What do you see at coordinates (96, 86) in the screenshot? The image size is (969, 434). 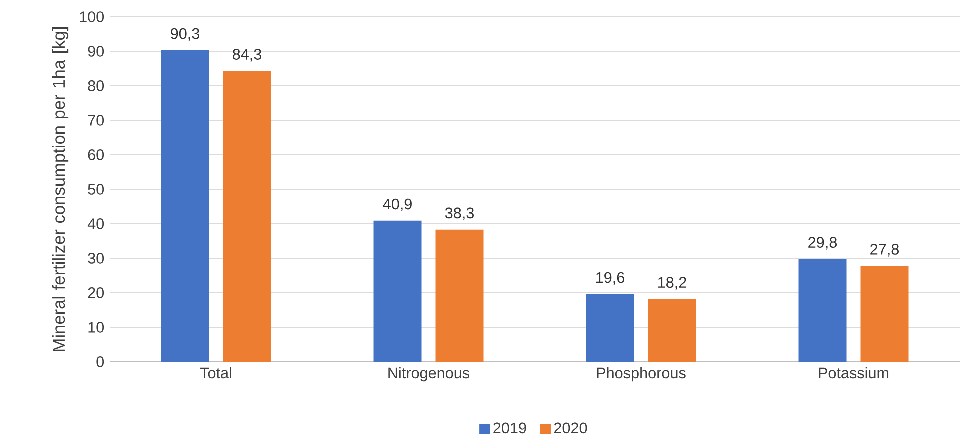 I see `y-tick-label: 80` at bounding box center [96, 86].